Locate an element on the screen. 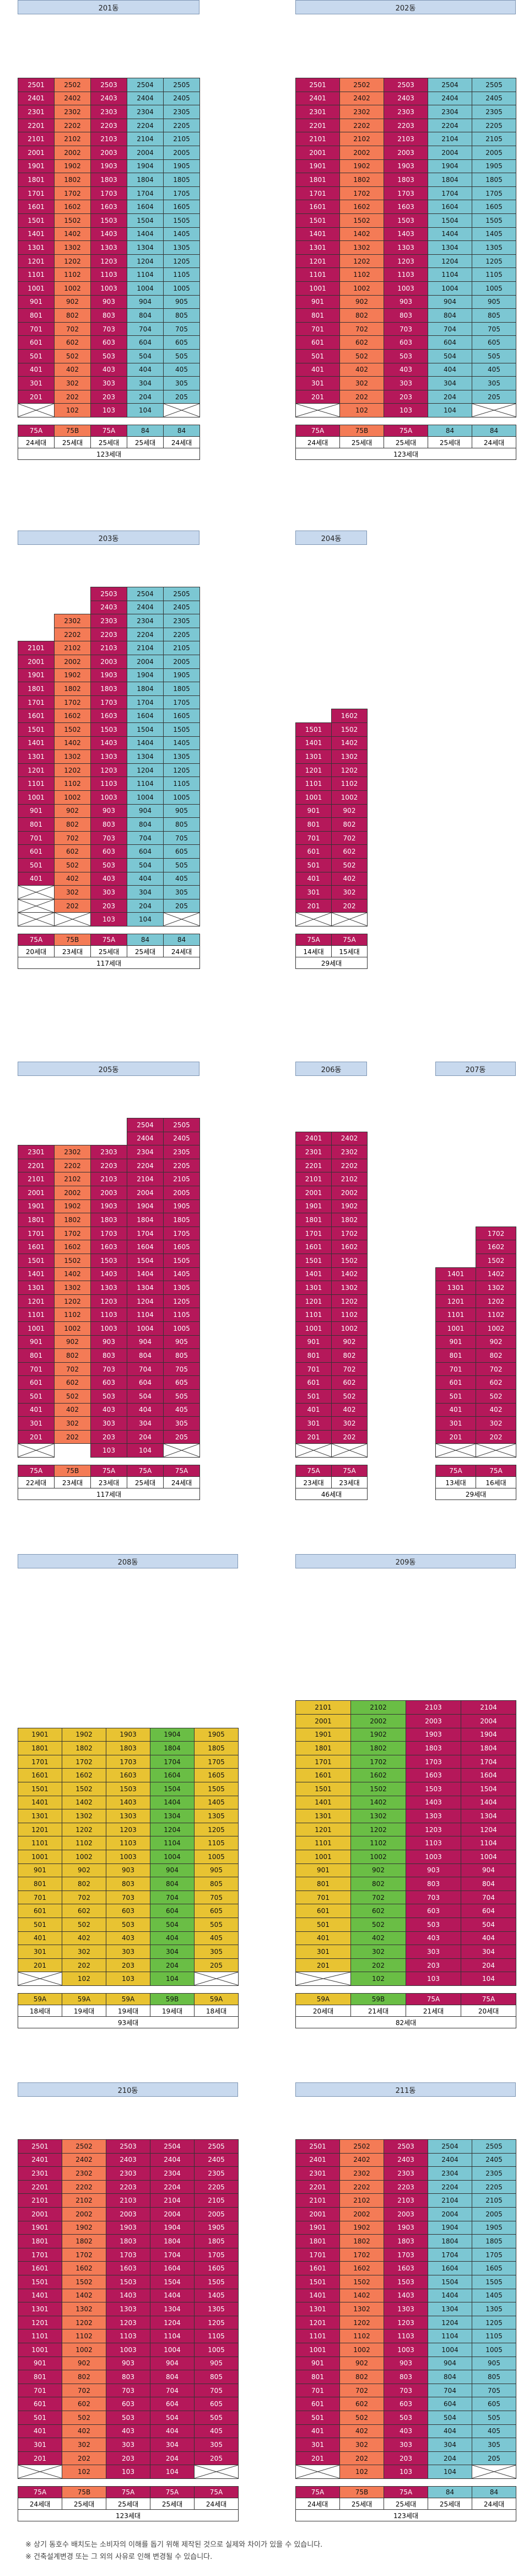 The height and width of the screenshot is (2576, 529). unit-cell: 502 is located at coordinates (349, 1396).